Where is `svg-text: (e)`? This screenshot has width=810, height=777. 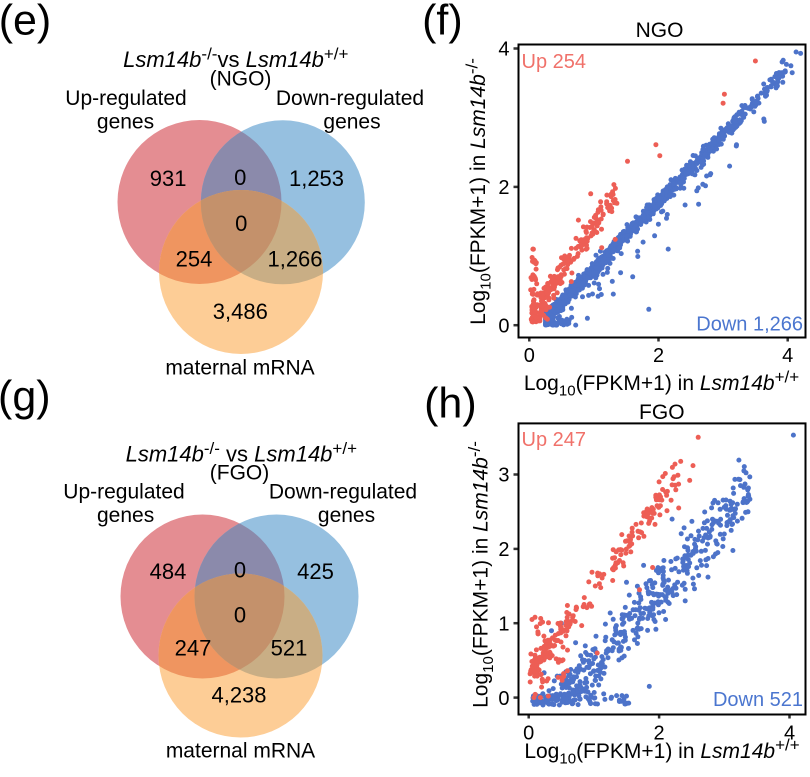
svg-text: (e) is located at coordinates (25, 22).